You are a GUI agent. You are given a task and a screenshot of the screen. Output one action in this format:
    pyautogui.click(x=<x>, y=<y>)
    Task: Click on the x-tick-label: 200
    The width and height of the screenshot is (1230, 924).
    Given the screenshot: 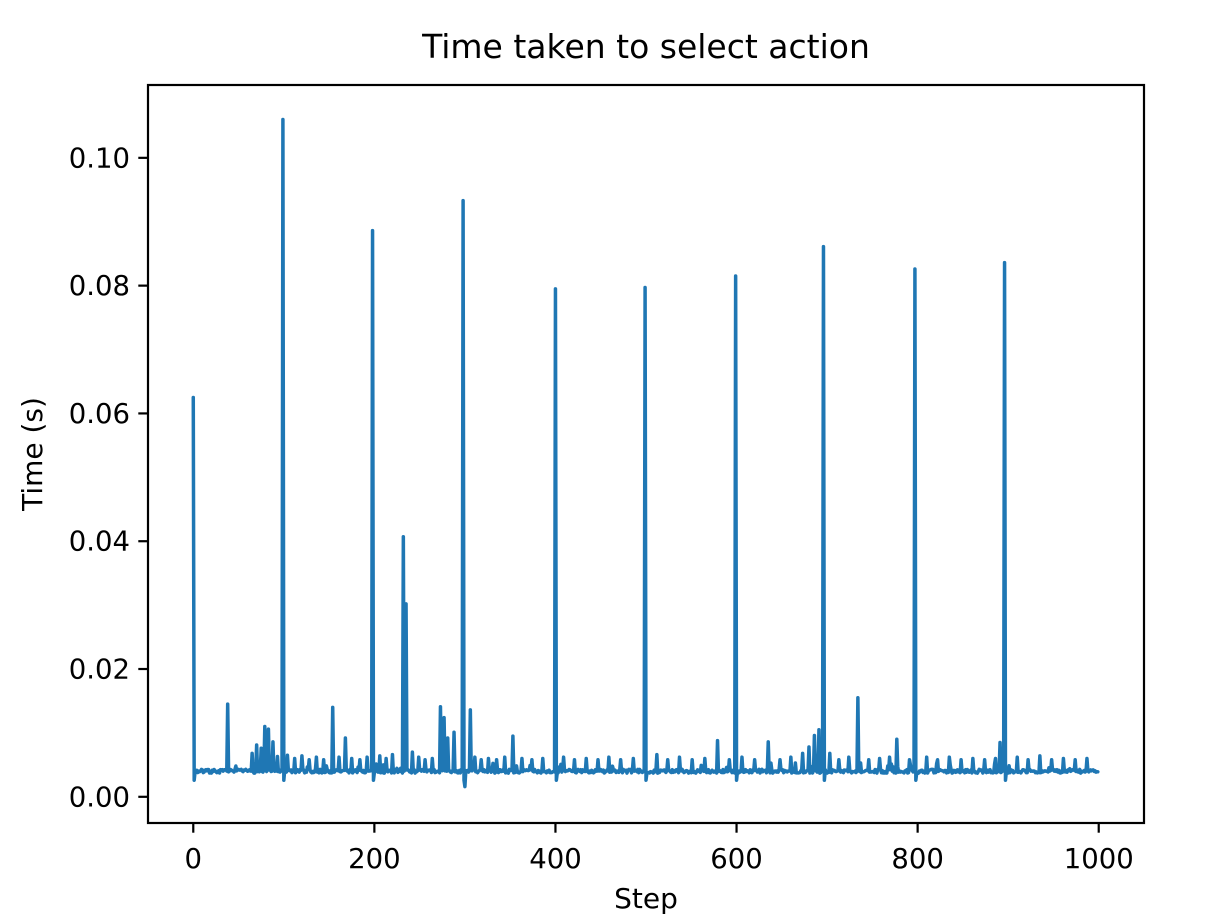 What is the action you would take?
    pyautogui.click(x=374, y=859)
    